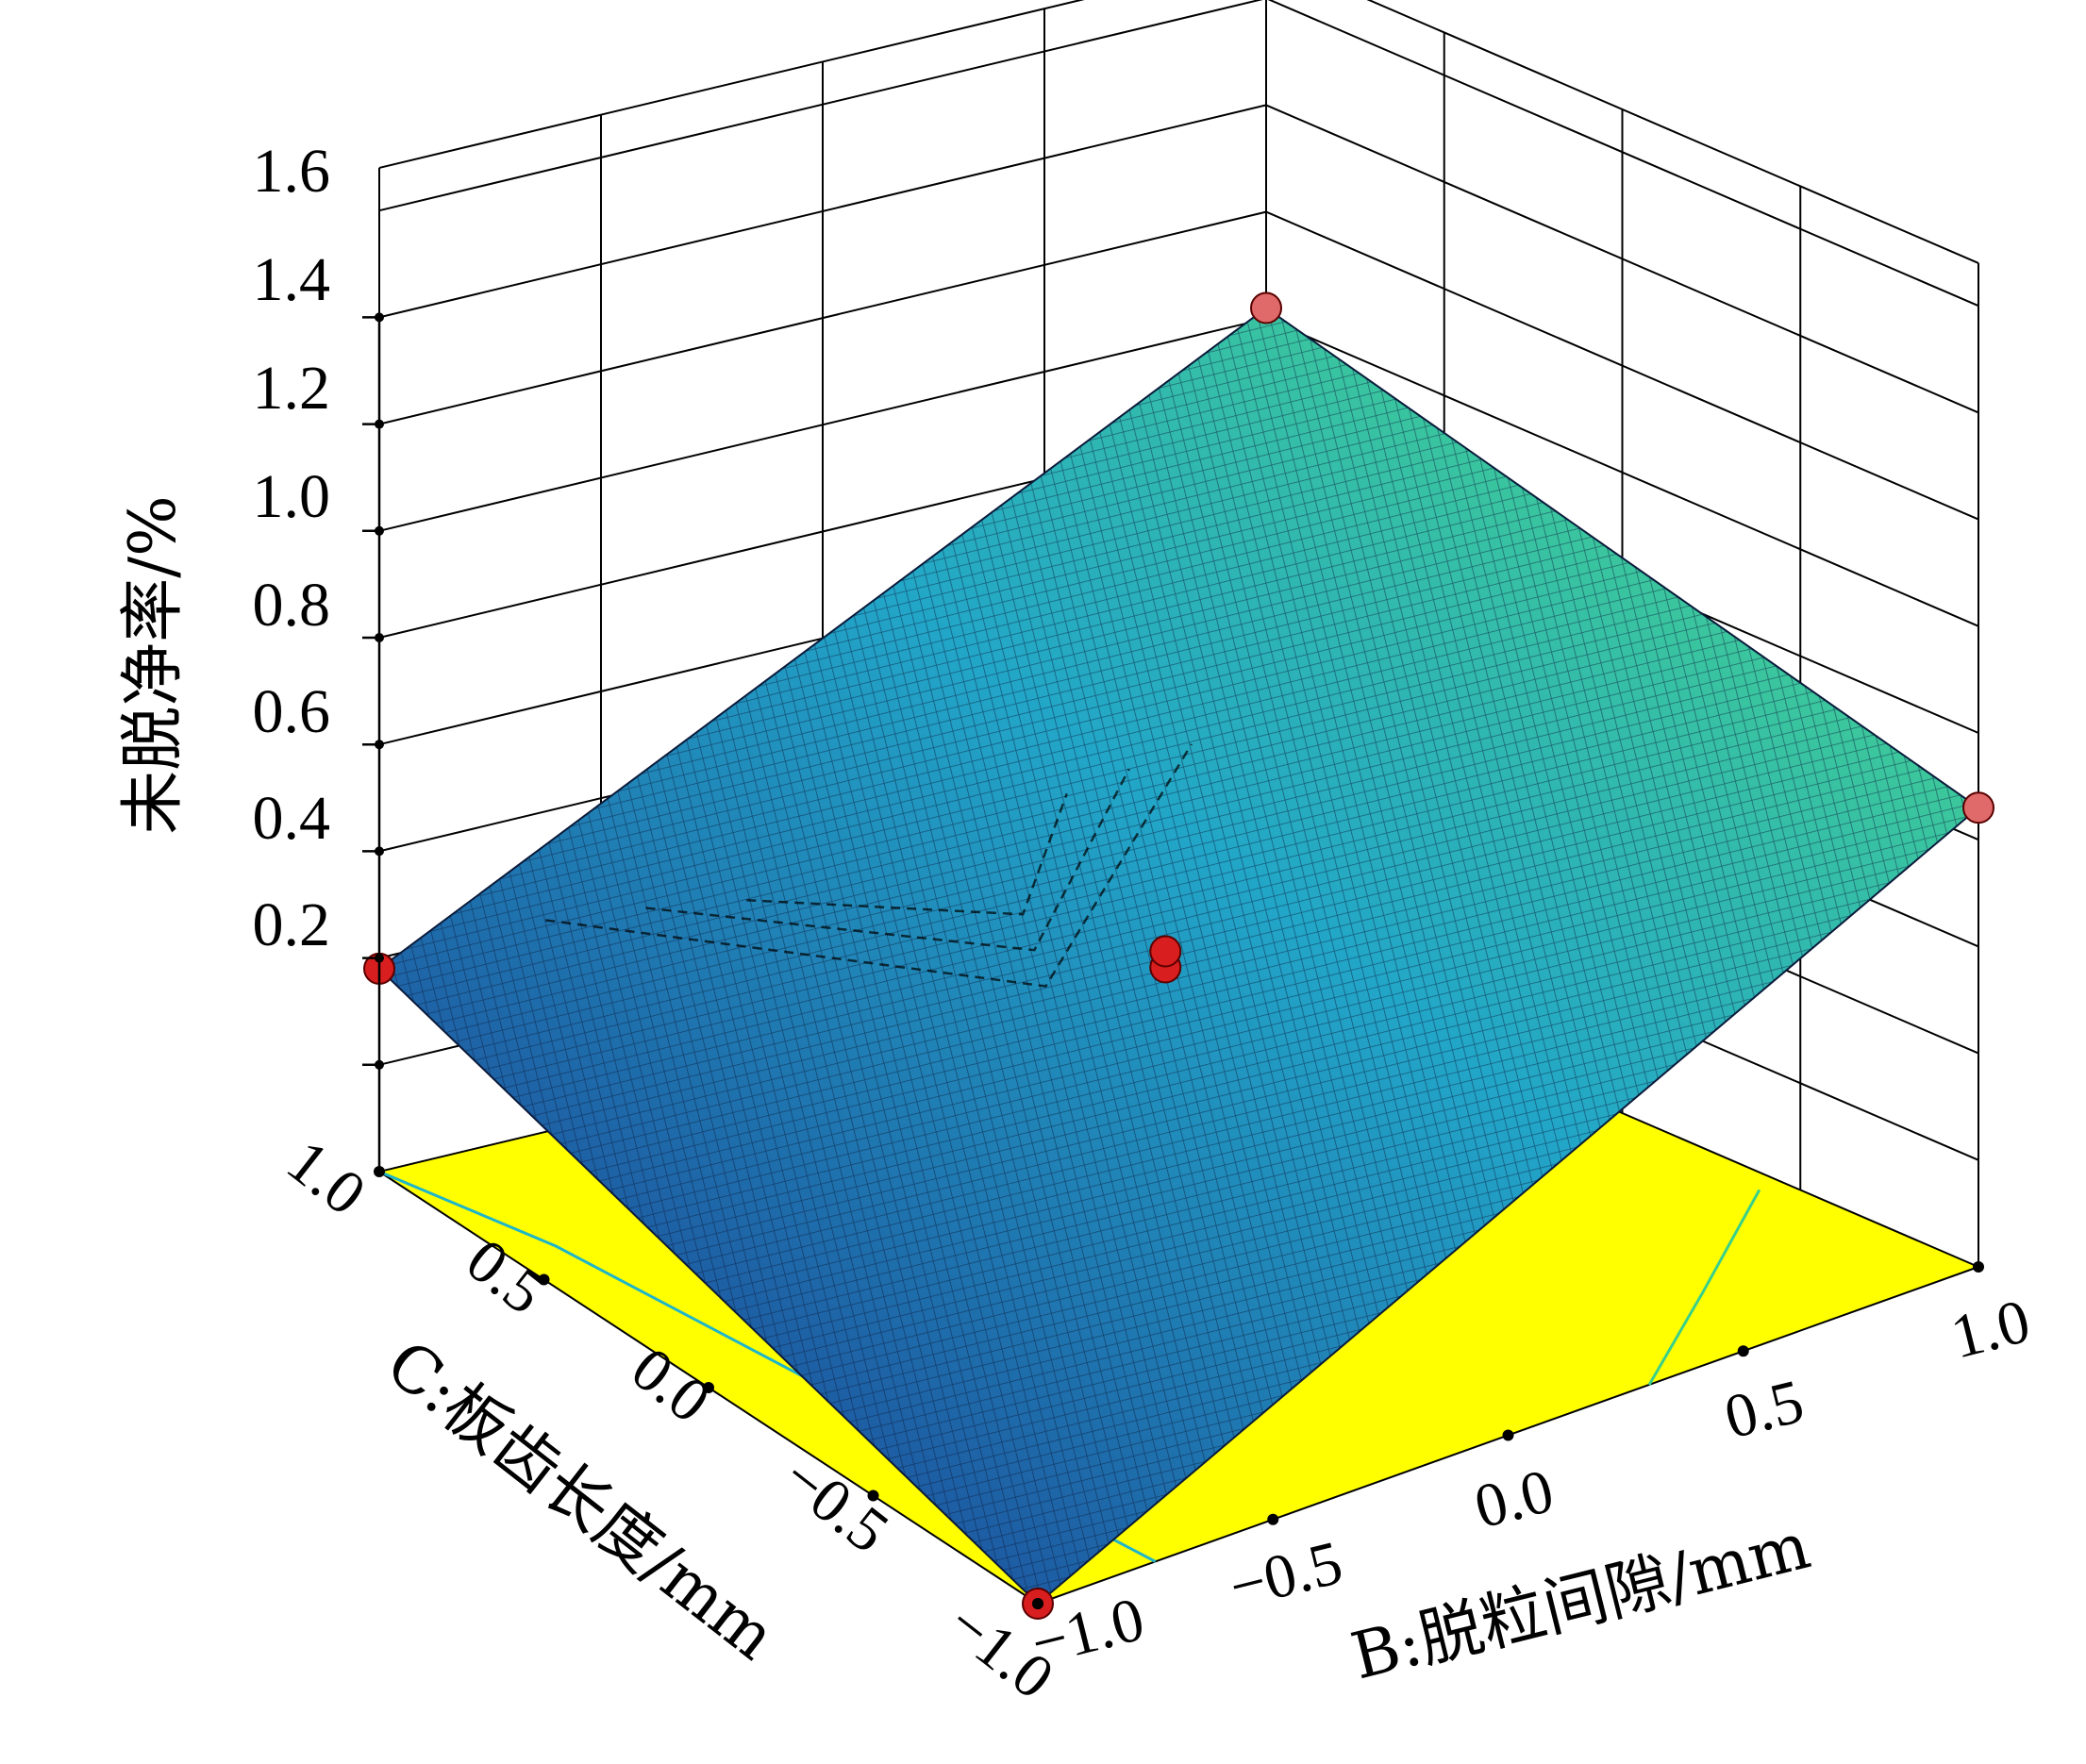  I want to click on z-axis-title: 未脱净率/%, so click(154, 665).